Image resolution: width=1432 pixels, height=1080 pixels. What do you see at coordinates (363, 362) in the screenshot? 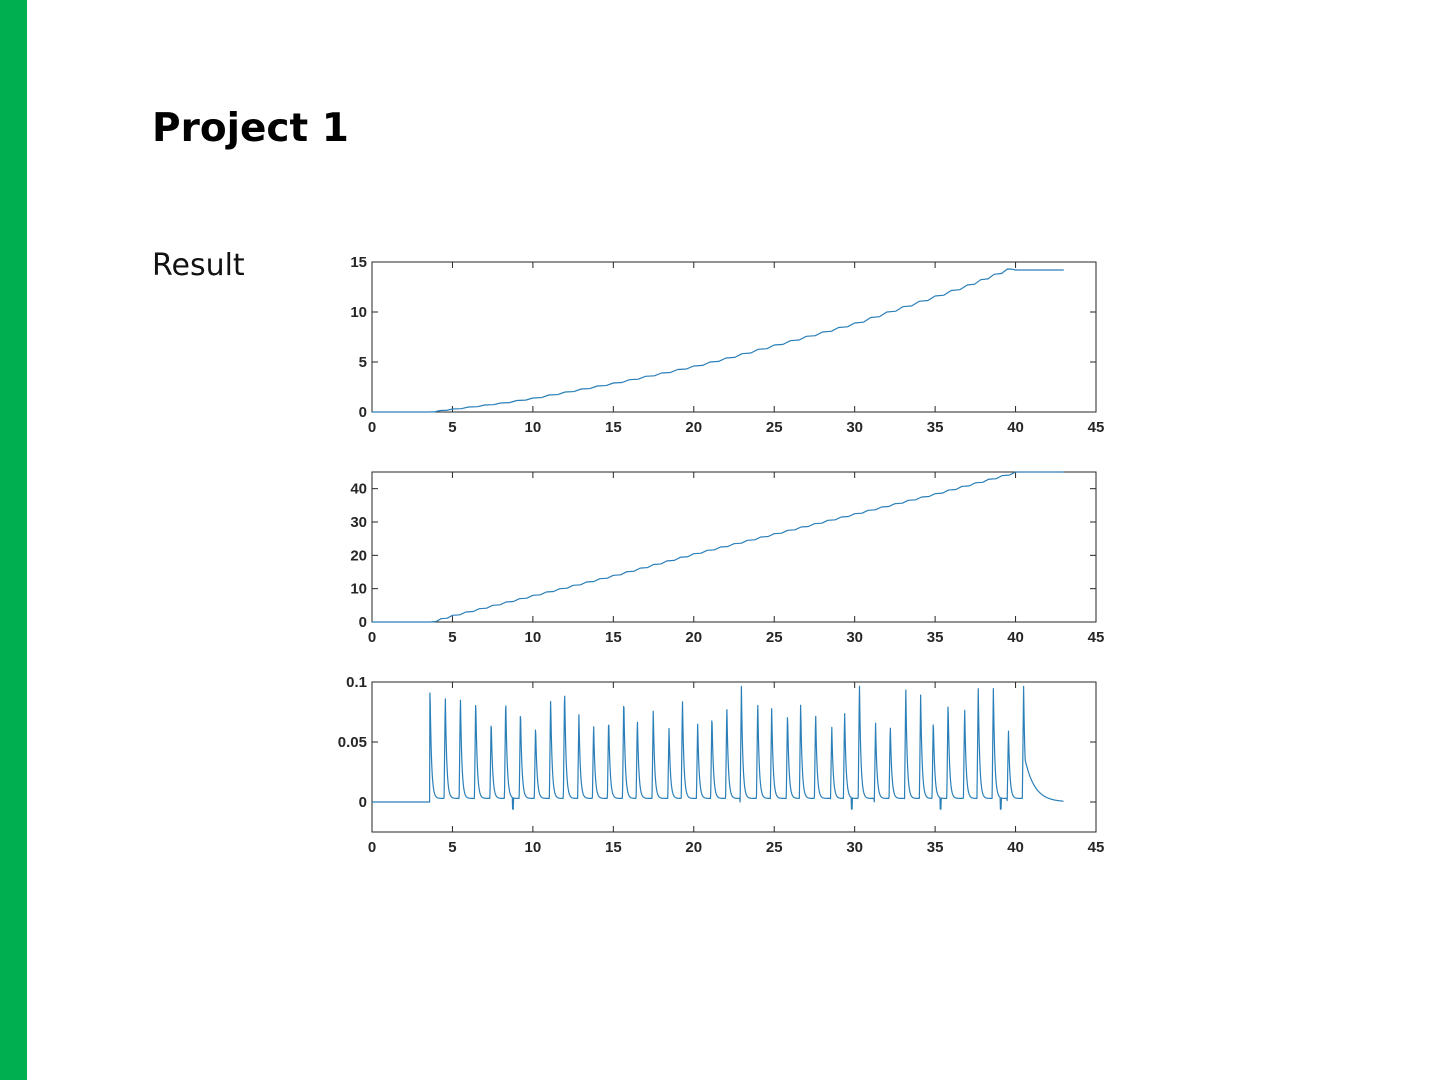
I see `y-tick-label: 5` at bounding box center [363, 362].